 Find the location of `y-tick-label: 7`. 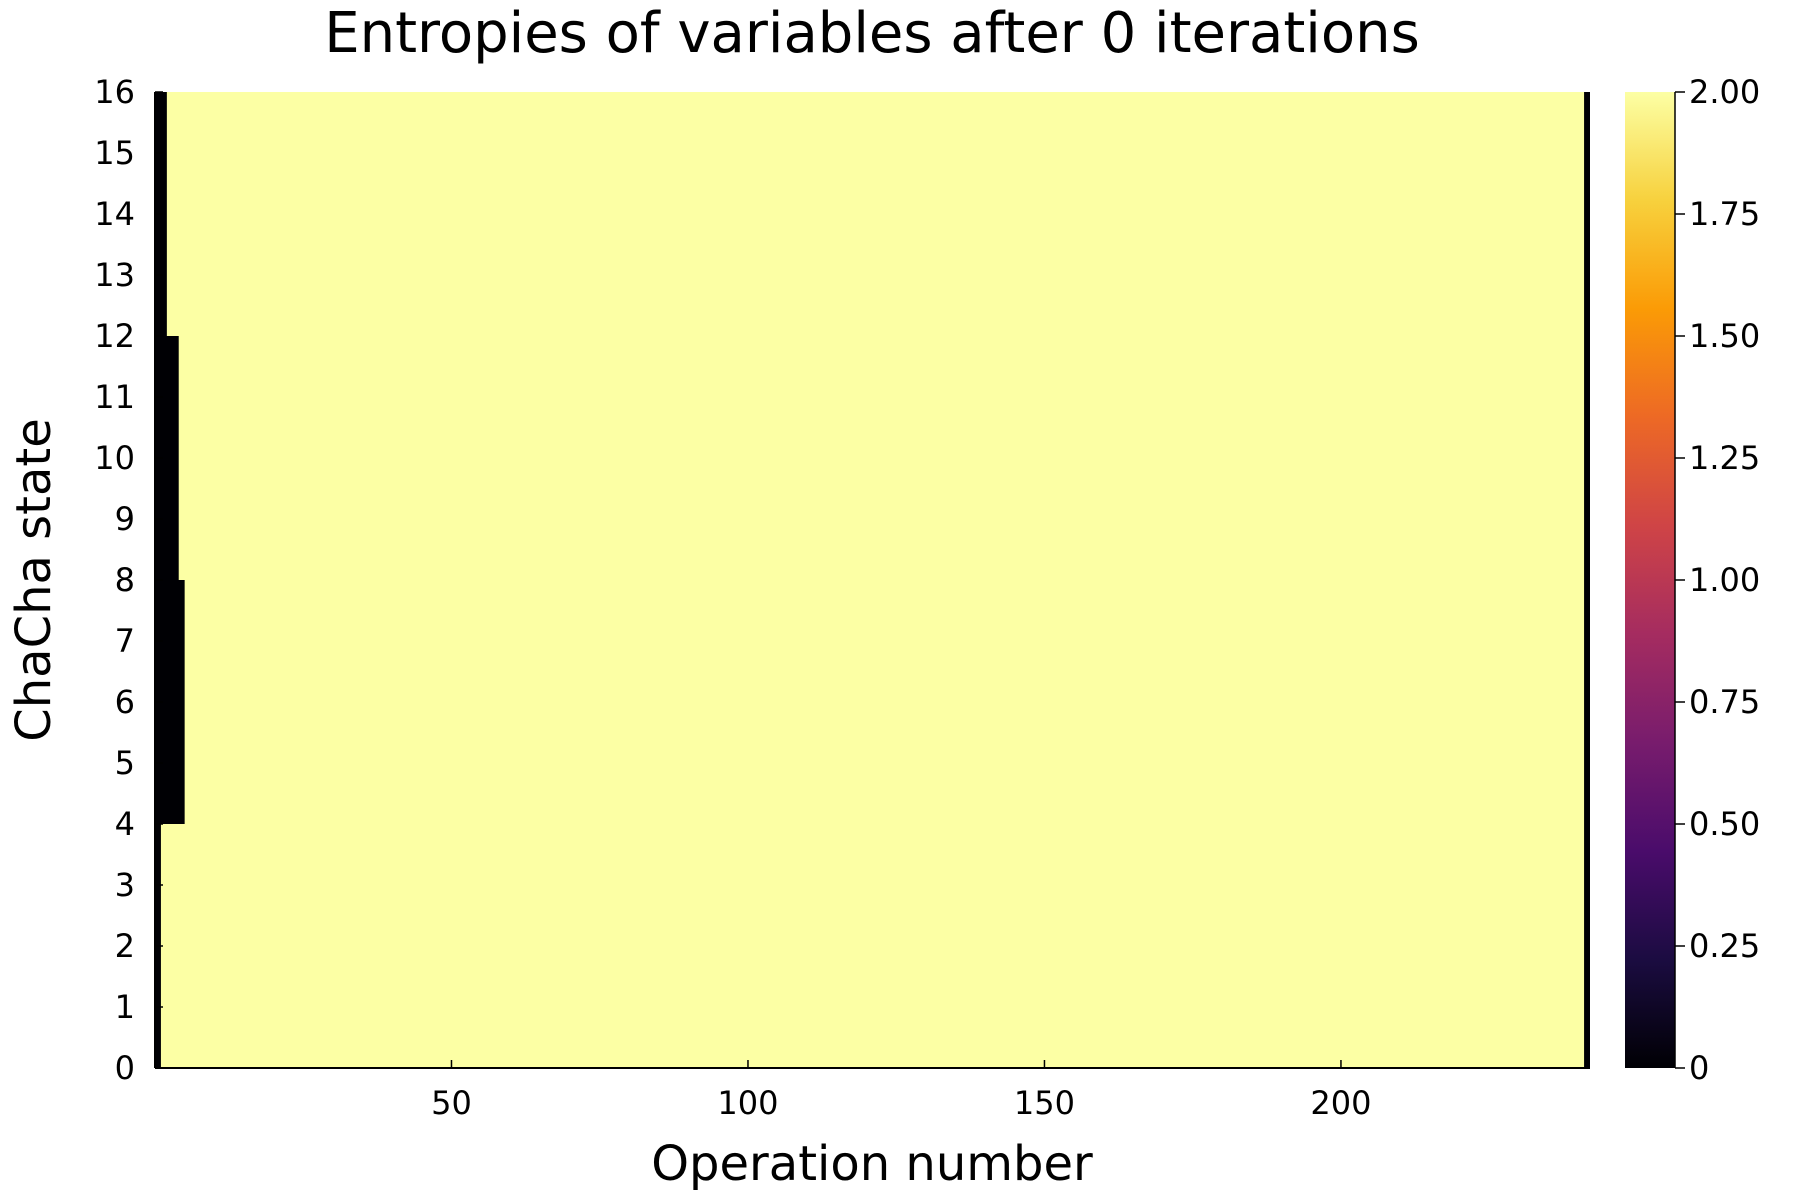

y-tick-label: 7 is located at coordinates (125, 641).